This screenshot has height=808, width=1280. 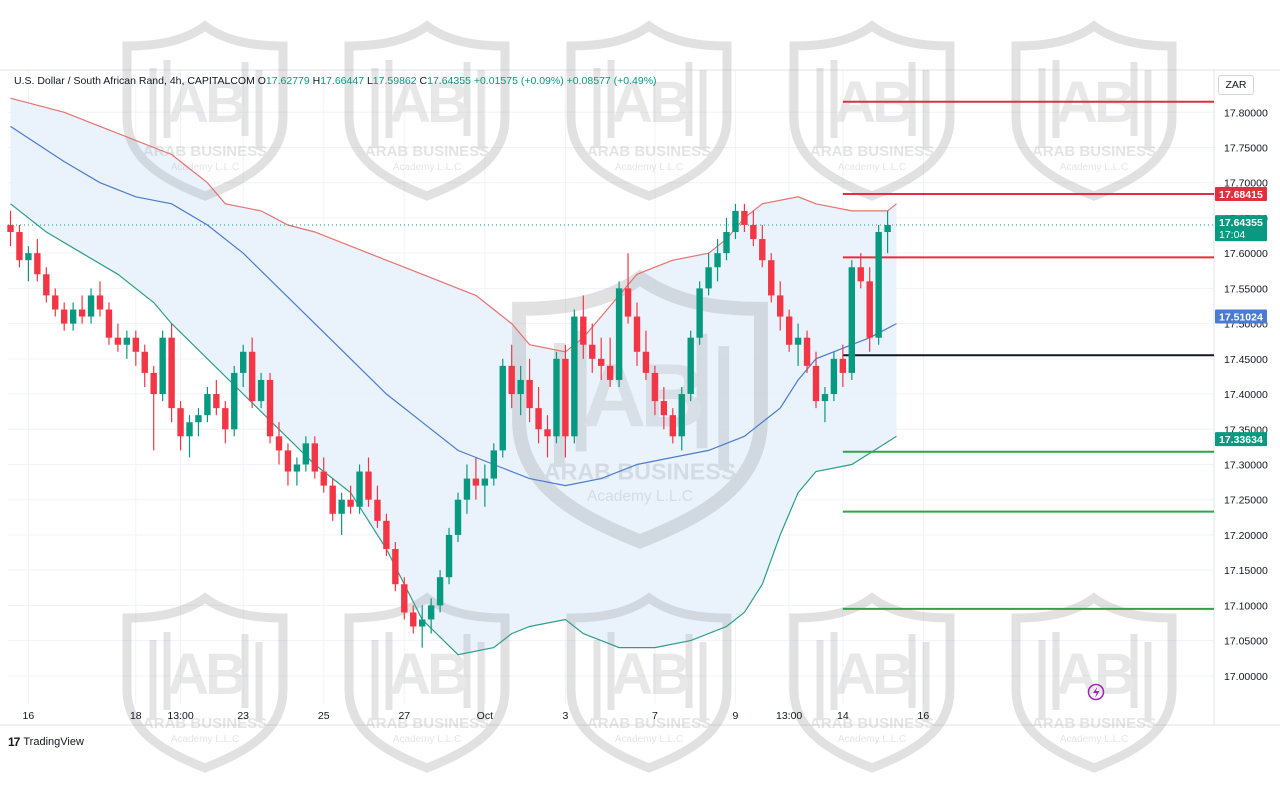 I want to click on time-axis: 16 18 13:00 23 25 27 Oct 3 7 9 13:00 14 16, so click(x=476, y=716).